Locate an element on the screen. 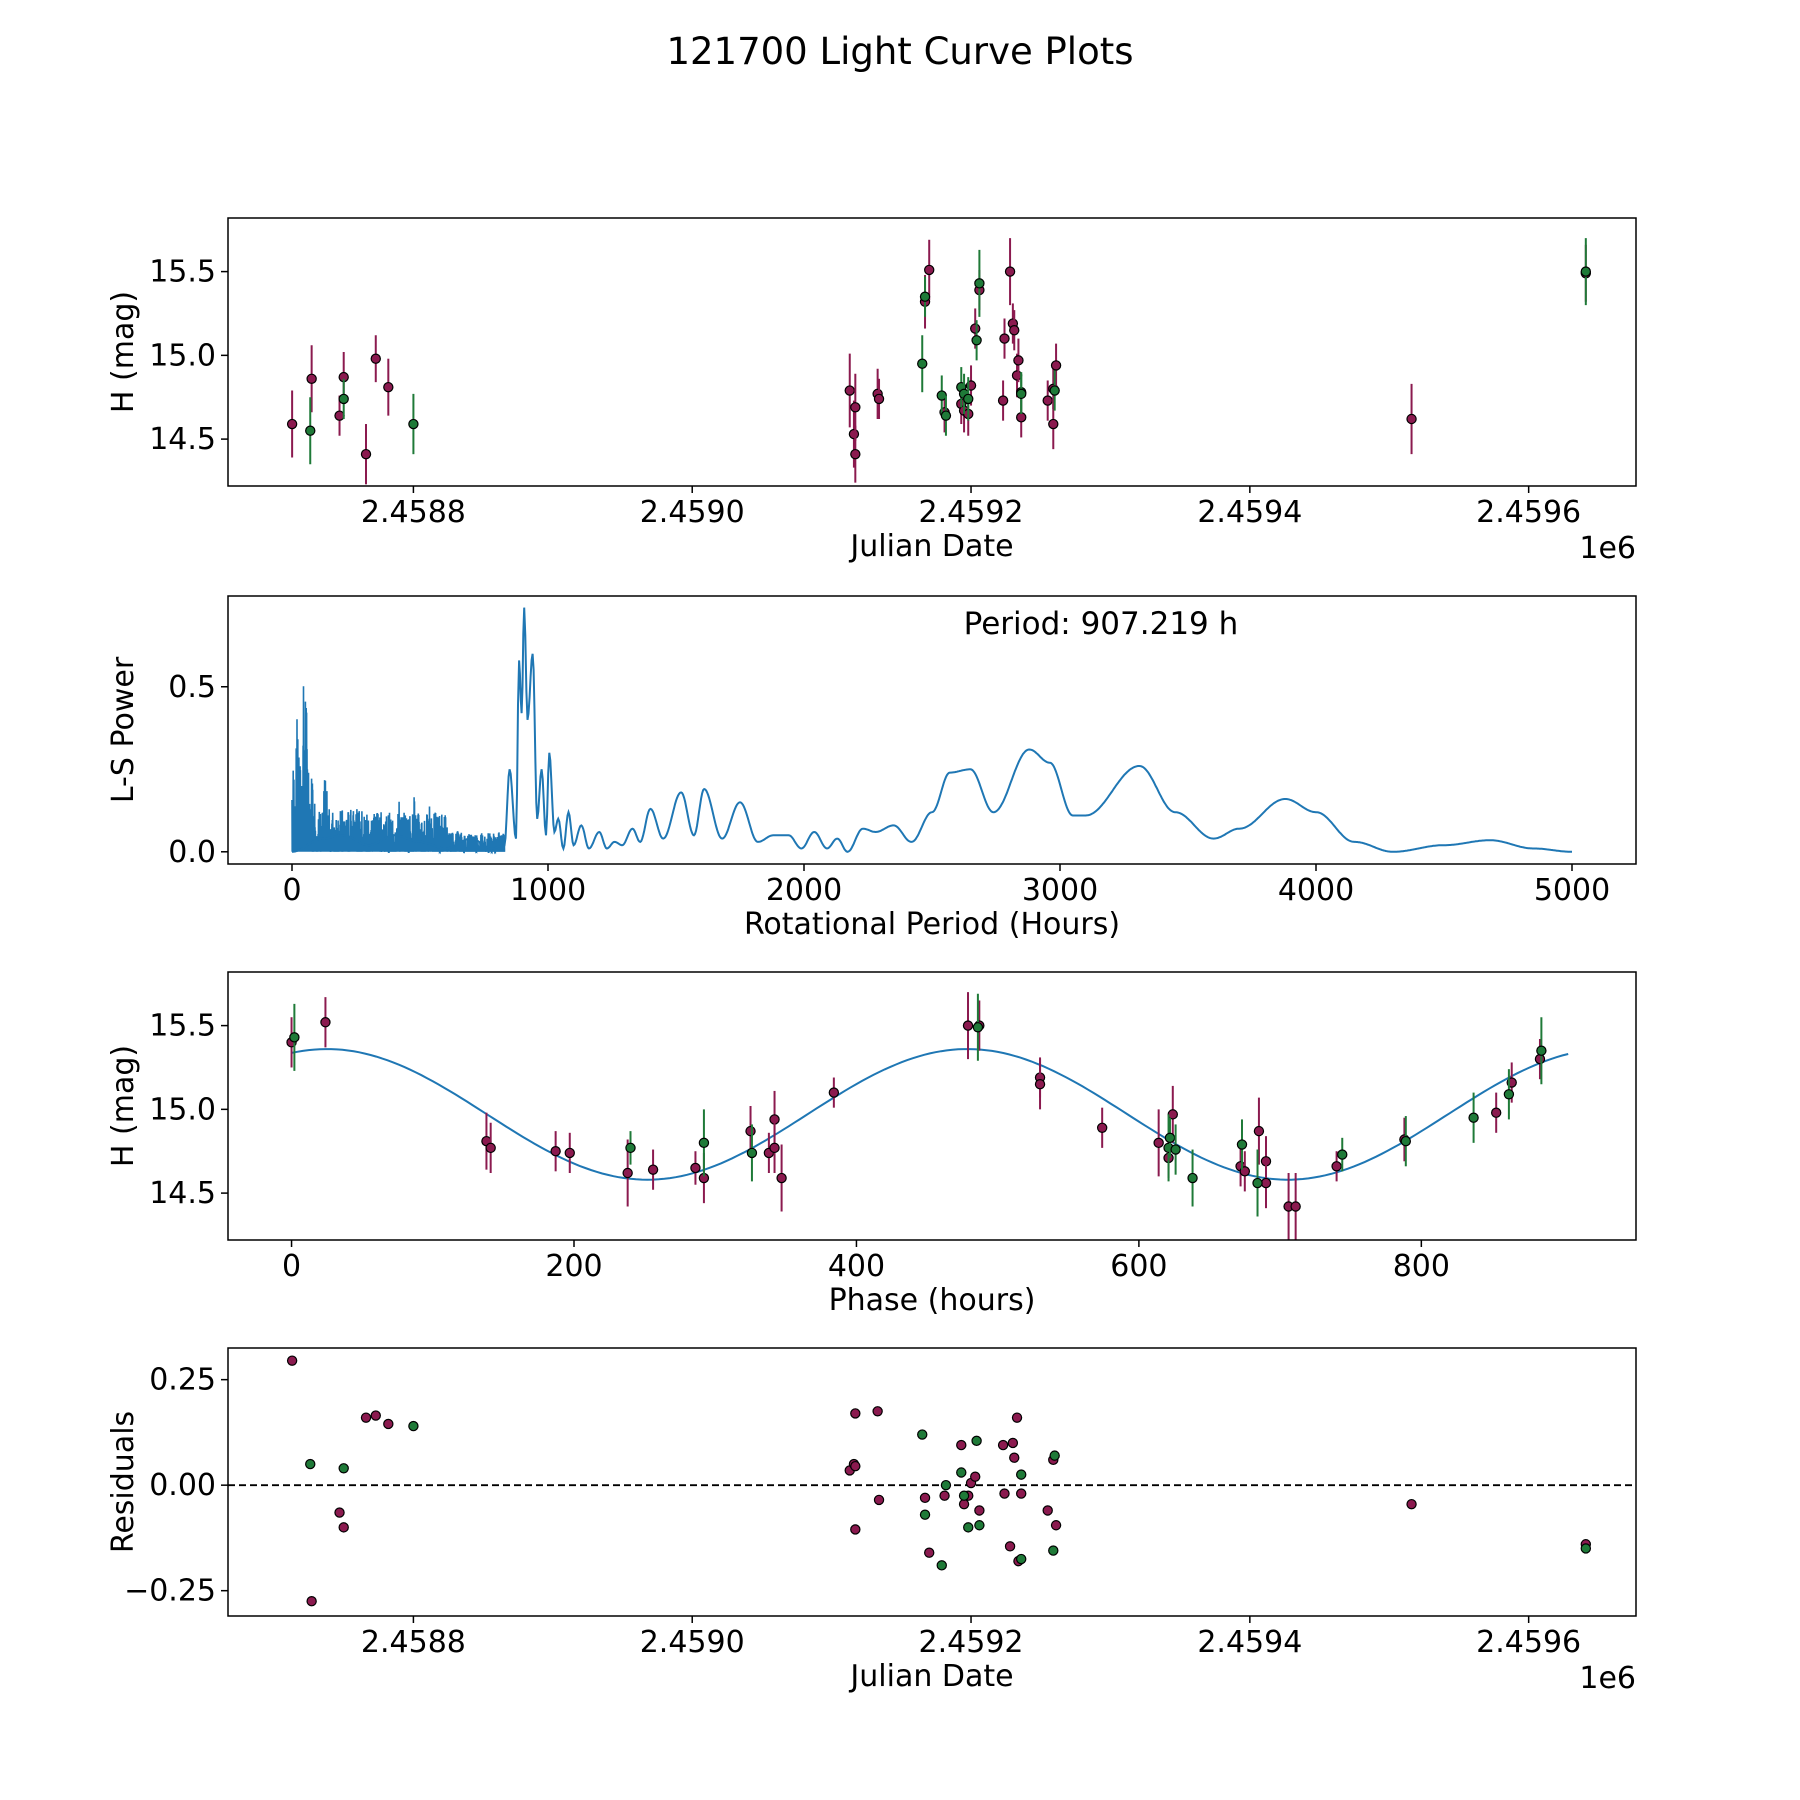 This screenshot has width=1800, height=1800. x-tick-label: 2.4590 is located at coordinates (692, 1642).